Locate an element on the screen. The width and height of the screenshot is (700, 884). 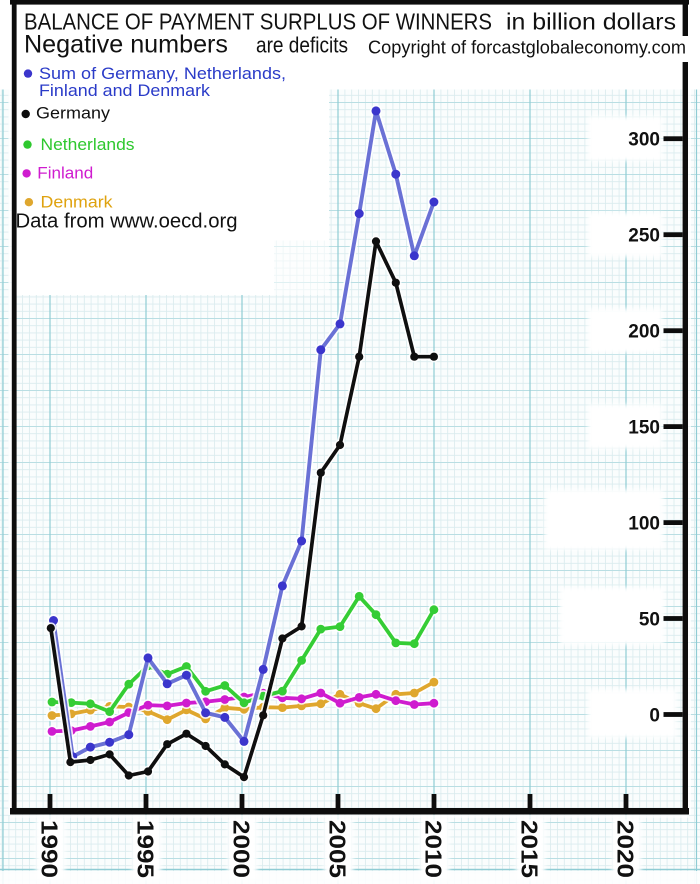
svg-text: 150 is located at coordinates (644, 428).